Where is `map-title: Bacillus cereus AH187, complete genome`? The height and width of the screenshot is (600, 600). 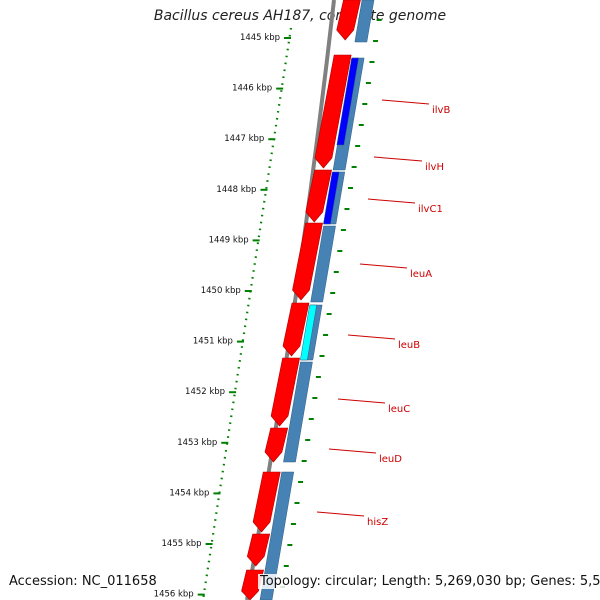
map-title: Bacillus cereus AH187, complete genome is located at coordinates (300, 16).